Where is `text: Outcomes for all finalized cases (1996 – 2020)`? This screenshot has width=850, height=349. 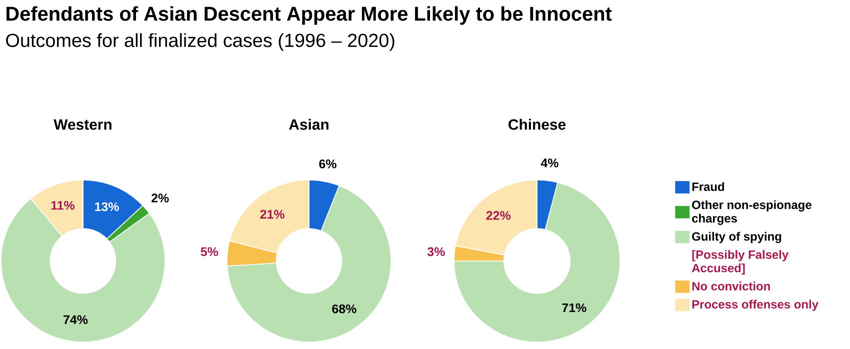 text: Outcomes for all finalized cases (1996 – 2020) is located at coordinates (200, 42).